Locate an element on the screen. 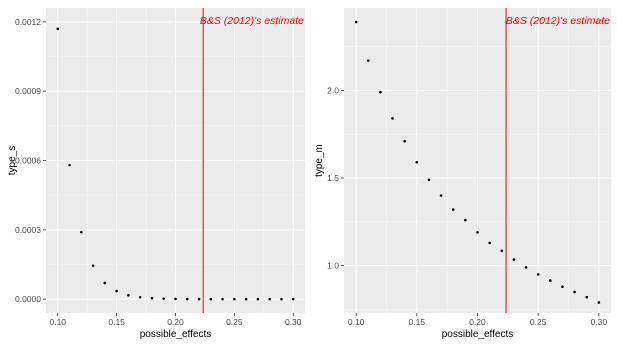 The height and width of the screenshot is (349, 617). y-axis-title: type_m is located at coordinates (319, 160).